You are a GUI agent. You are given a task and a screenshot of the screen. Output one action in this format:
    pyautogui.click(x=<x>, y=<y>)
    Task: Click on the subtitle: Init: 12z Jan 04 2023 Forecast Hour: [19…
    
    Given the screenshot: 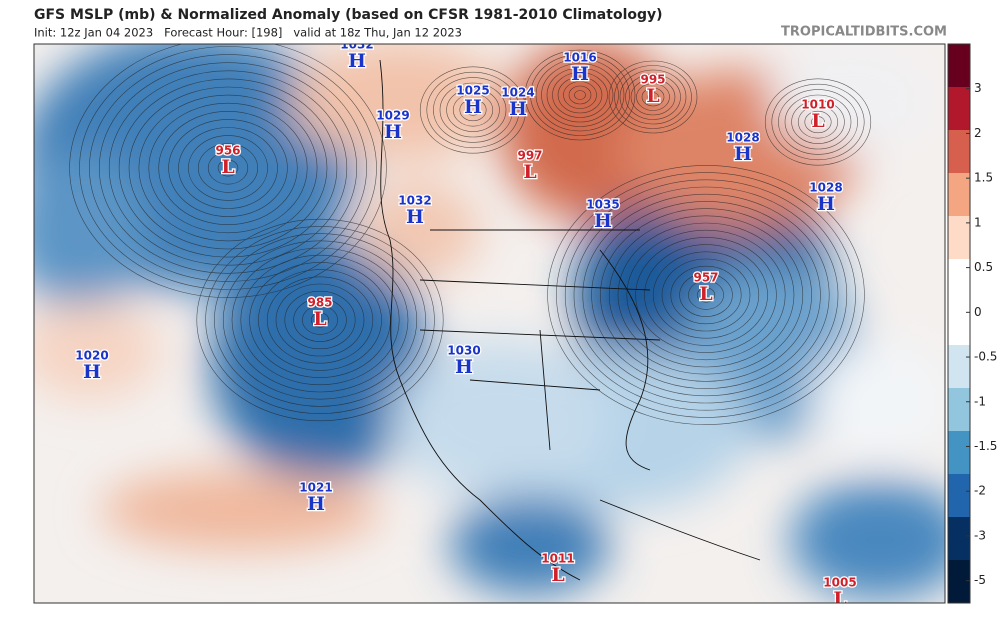 What is the action you would take?
    pyautogui.click(x=248, y=33)
    